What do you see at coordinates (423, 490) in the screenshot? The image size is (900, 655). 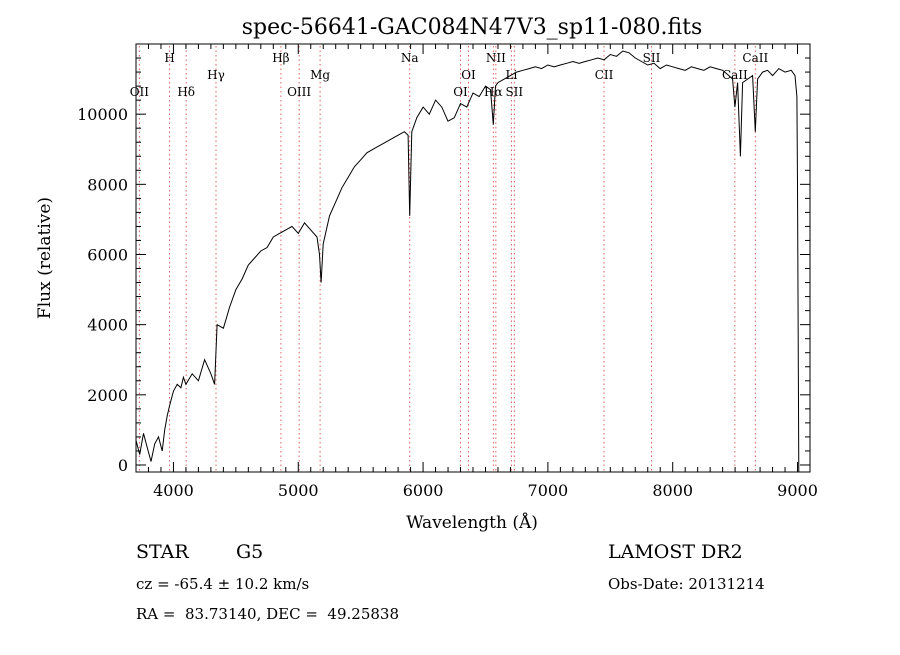 I see `x-tick-label: 6000` at bounding box center [423, 490].